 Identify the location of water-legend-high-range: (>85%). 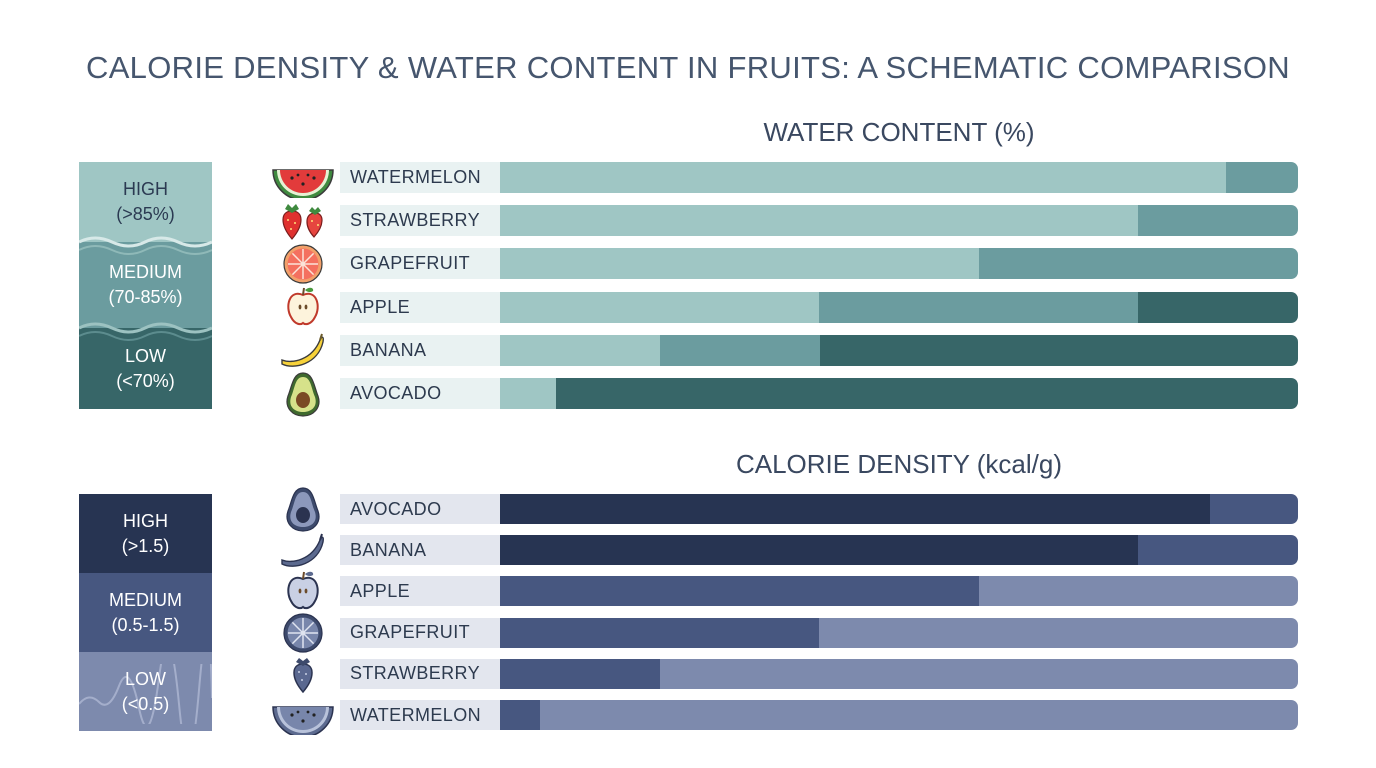
(145, 214).